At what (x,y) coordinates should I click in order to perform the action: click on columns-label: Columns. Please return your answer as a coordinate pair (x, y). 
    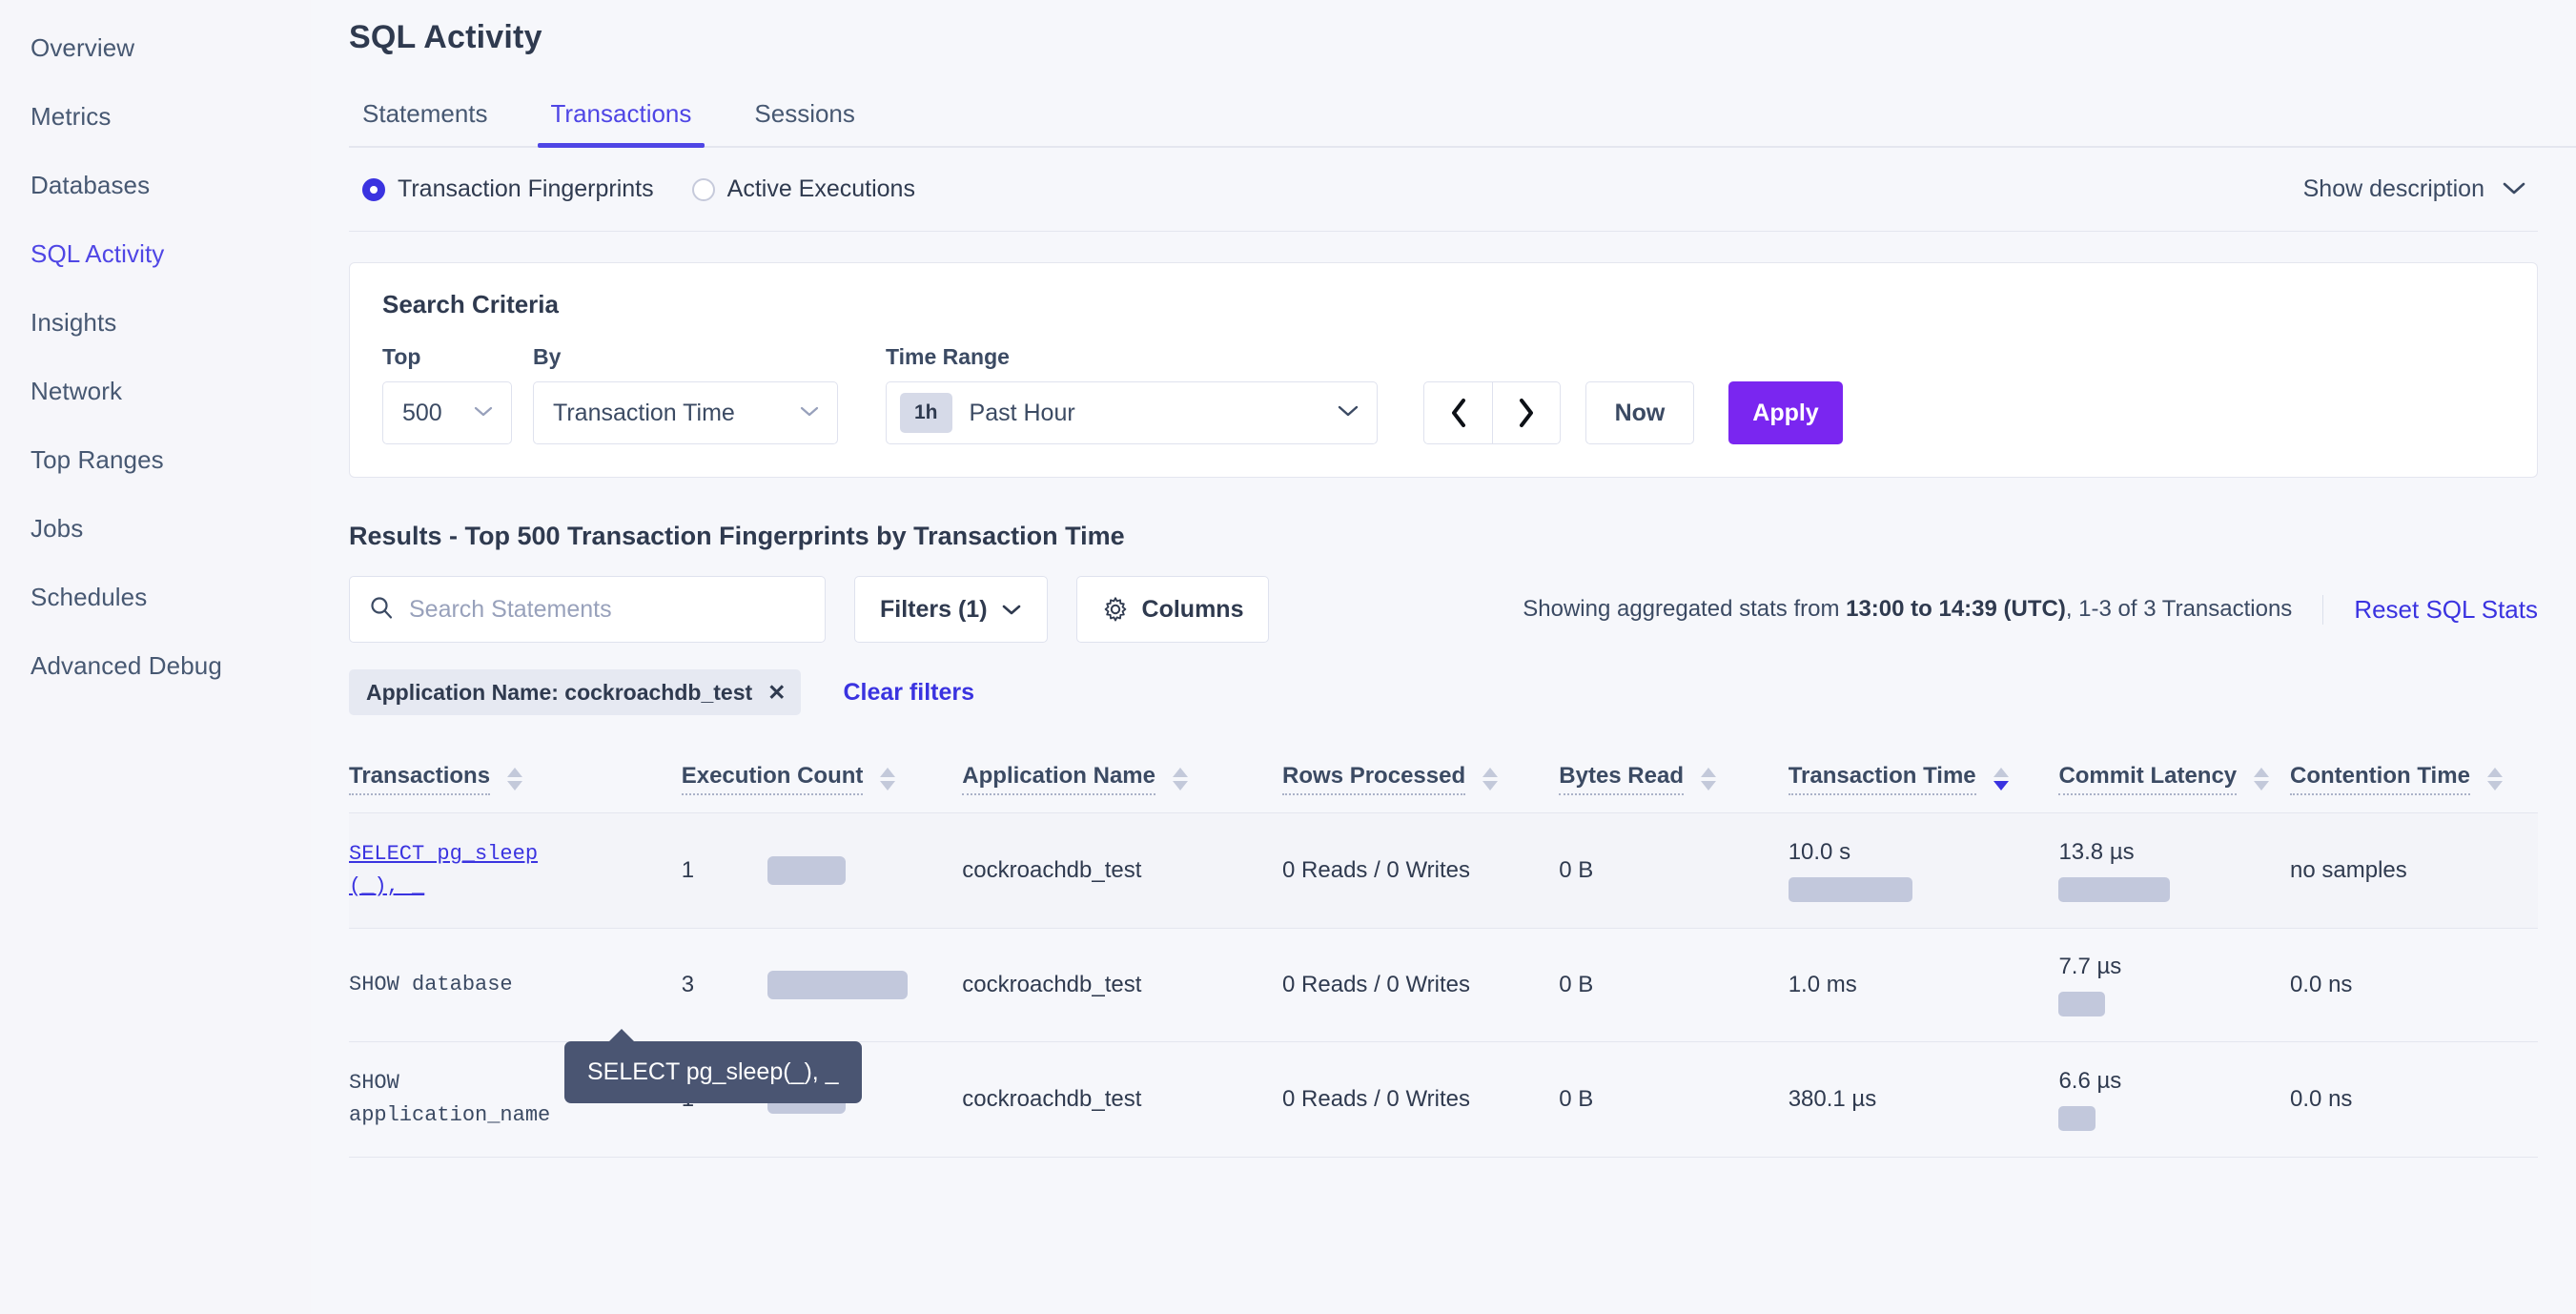
    Looking at the image, I should click on (1192, 609).